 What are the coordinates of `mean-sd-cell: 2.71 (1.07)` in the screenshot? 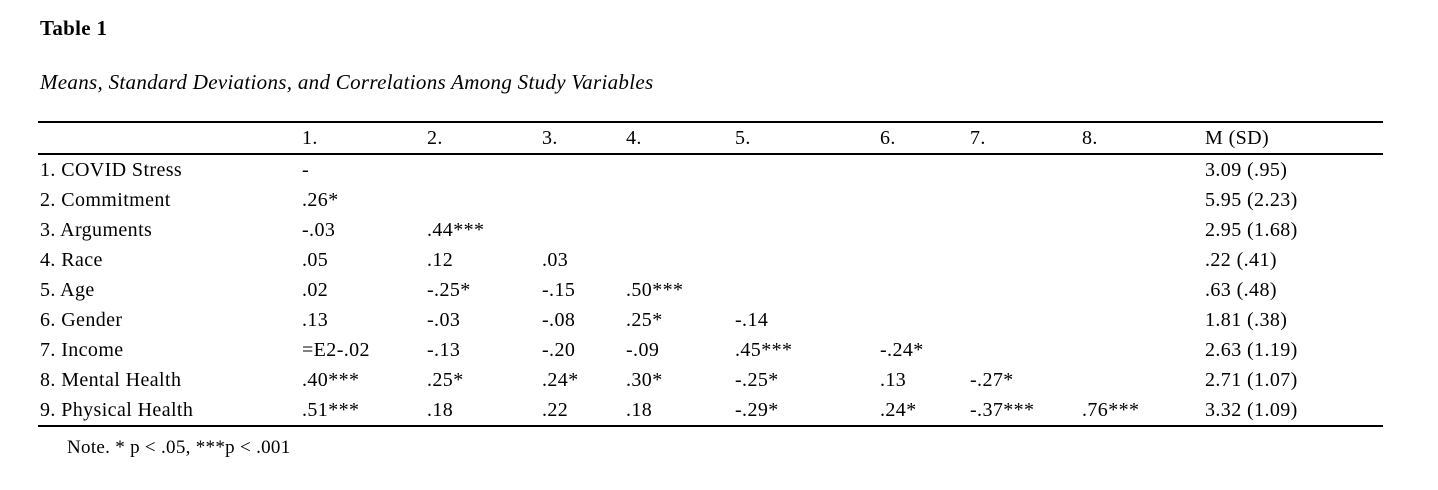 It's located at (1251, 379).